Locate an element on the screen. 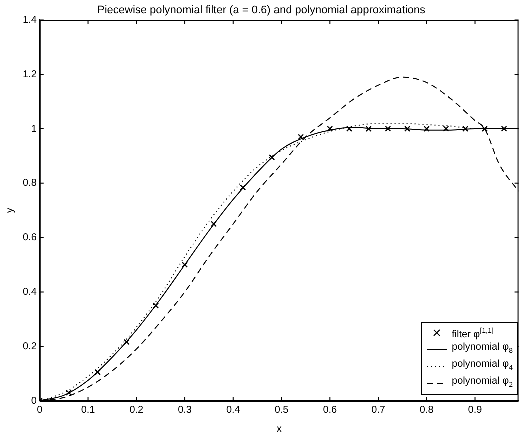  legend-label: filter φ$^{[1,1]}$ is located at coordinates (473, 333).